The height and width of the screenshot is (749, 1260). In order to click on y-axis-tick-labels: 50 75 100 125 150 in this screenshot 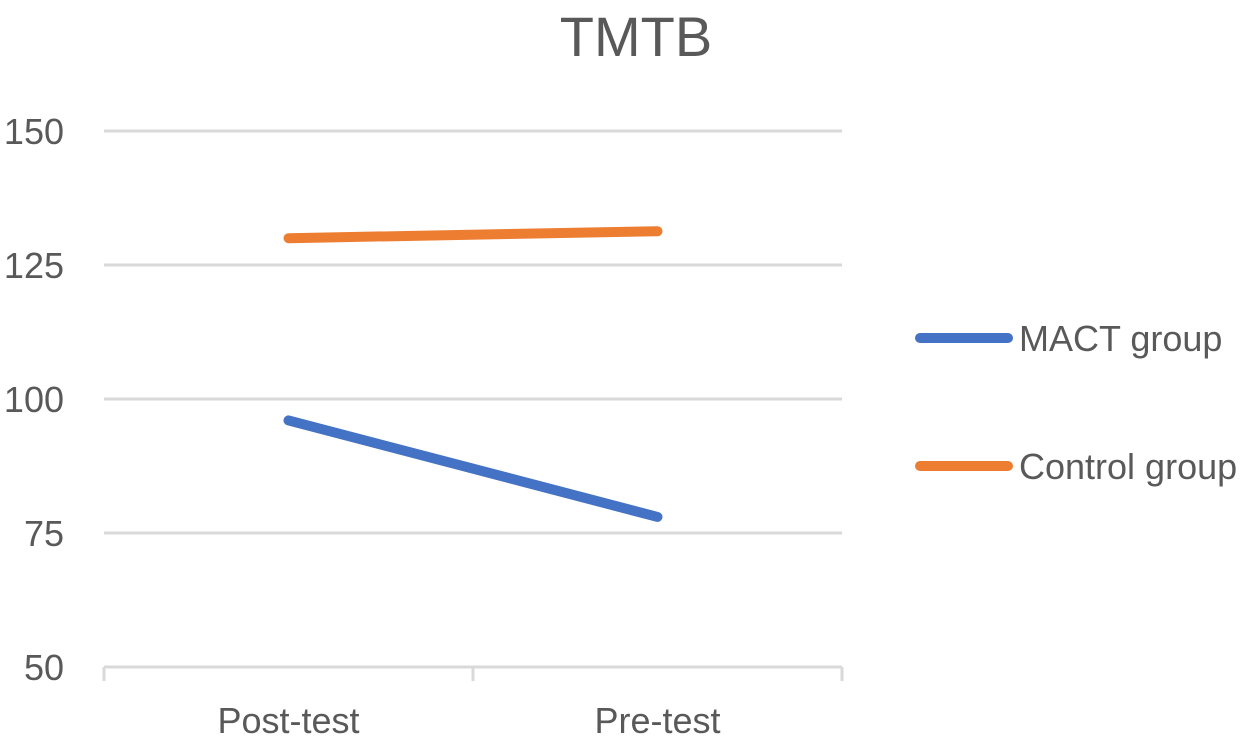, I will do `click(34, 399)`.